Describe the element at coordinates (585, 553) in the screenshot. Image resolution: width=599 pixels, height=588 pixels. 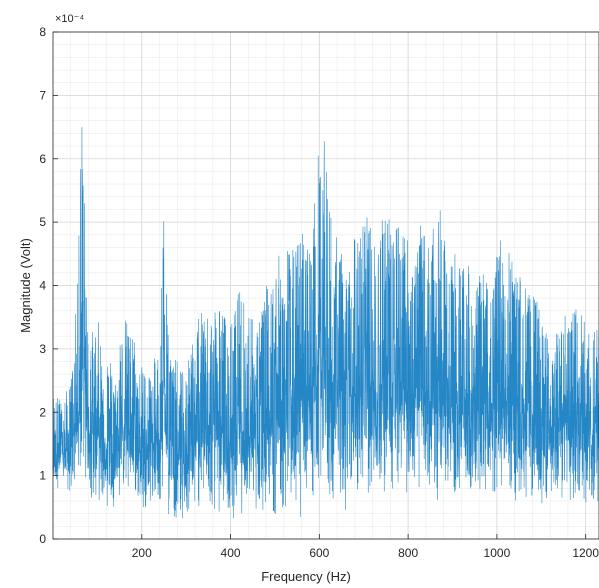
I see `x-tick-label: 1200` at that location.